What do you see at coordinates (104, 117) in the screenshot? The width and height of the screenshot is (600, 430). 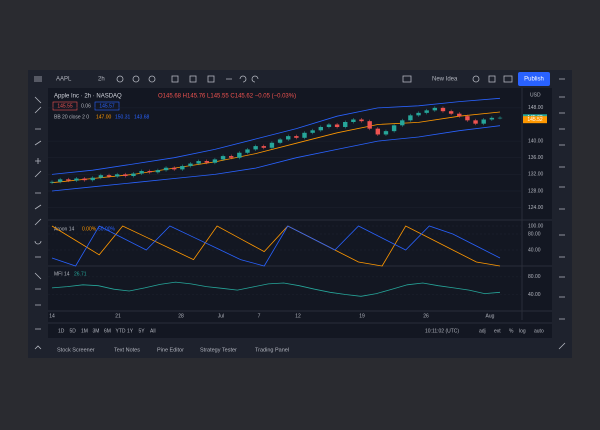 I see `bb-basis: 147.00` at bounding box center [104, 117].